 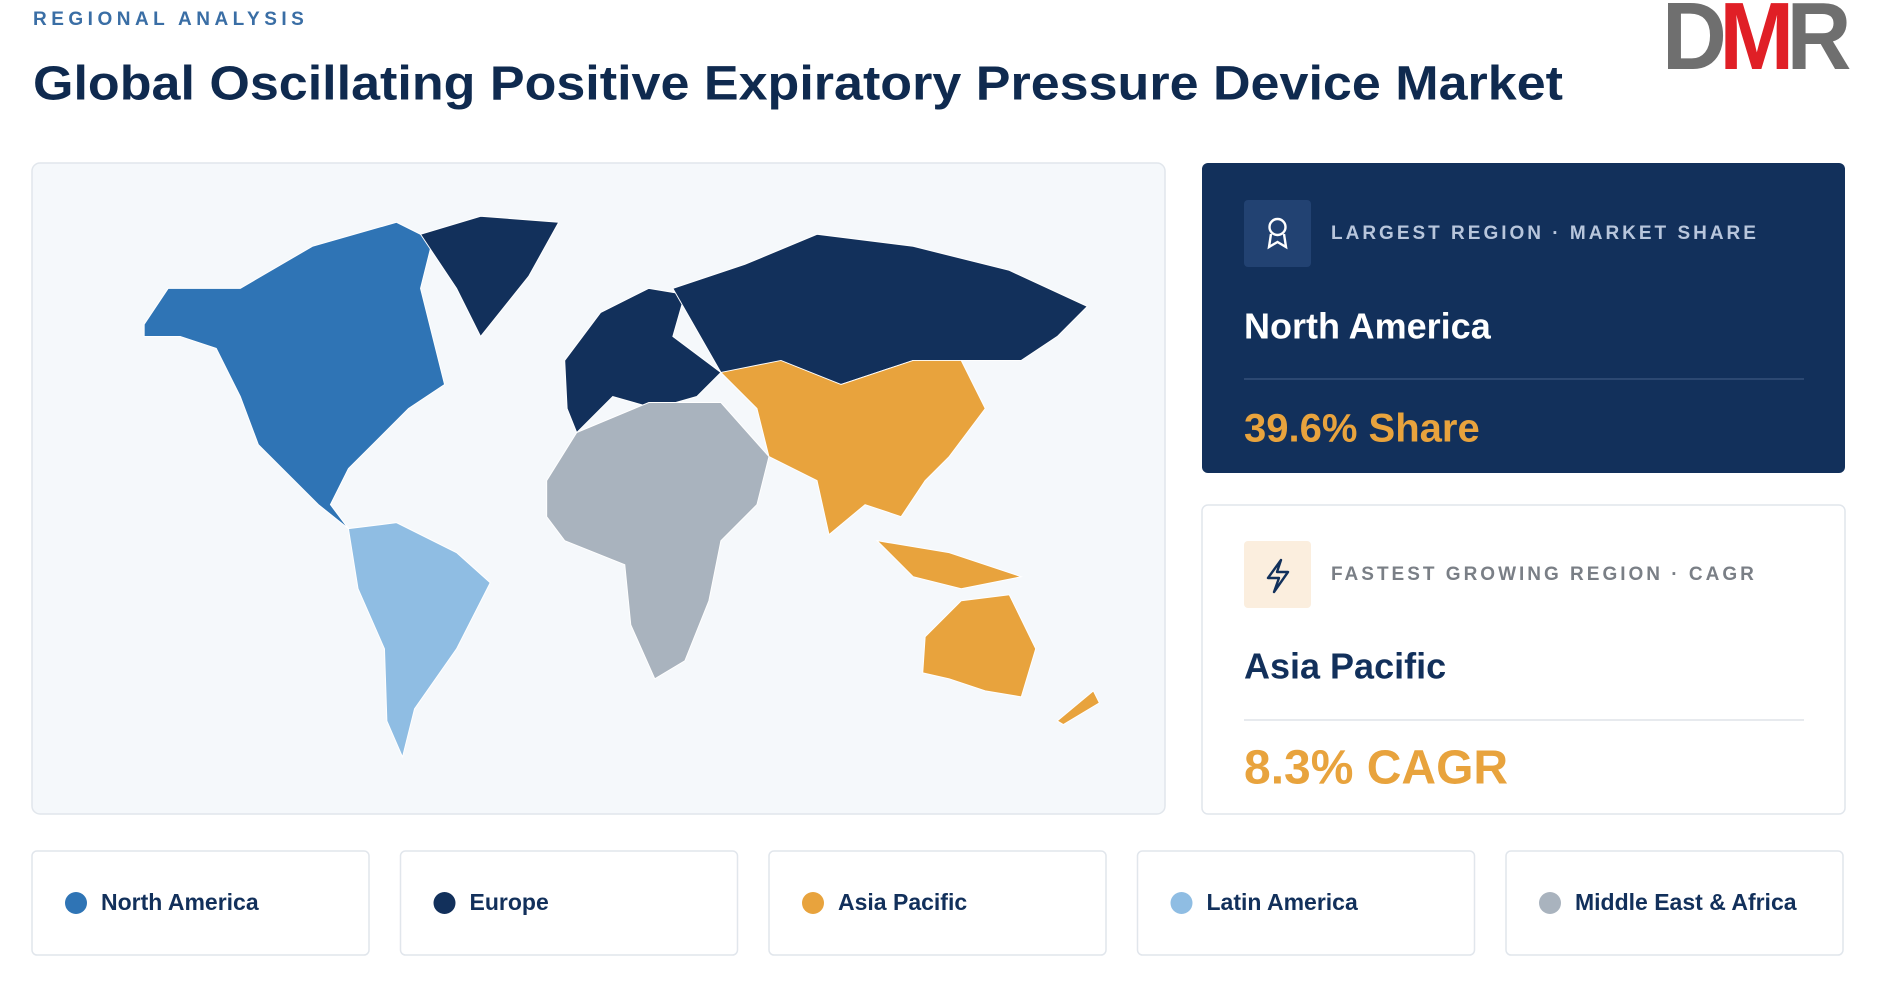 What do you see at coordinates (1376, 768) in the screenshot?
I see `card-value: 8.3% CAGR` at bounding box center [1376, 768].